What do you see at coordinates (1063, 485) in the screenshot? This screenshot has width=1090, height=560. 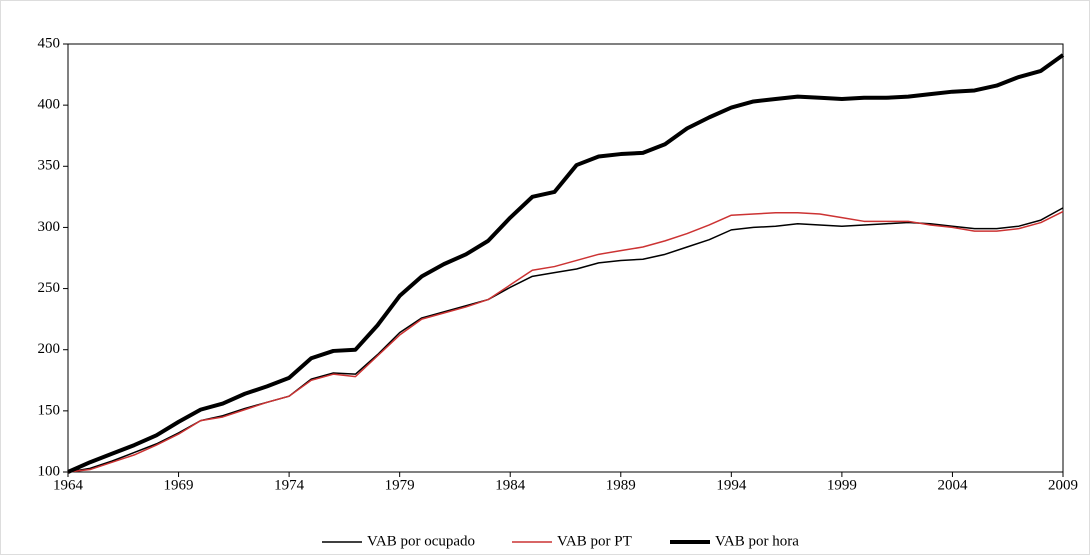 I see `x-tick-label: 2009` at bounding box center [1063, 485].